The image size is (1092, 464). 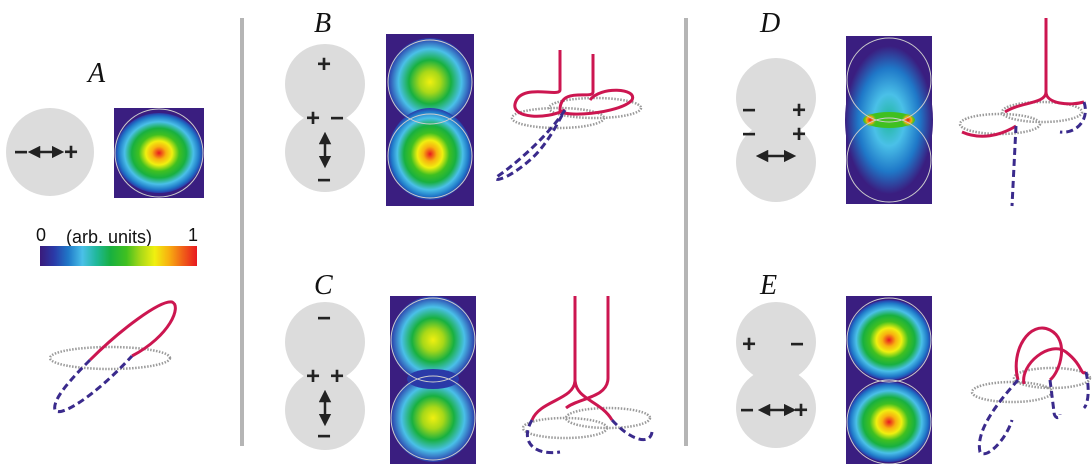 What do you see at coordinates (1052, 378) in the screenshot?
I see `panel-e-ring-right` at bounding box center [1052, 378].